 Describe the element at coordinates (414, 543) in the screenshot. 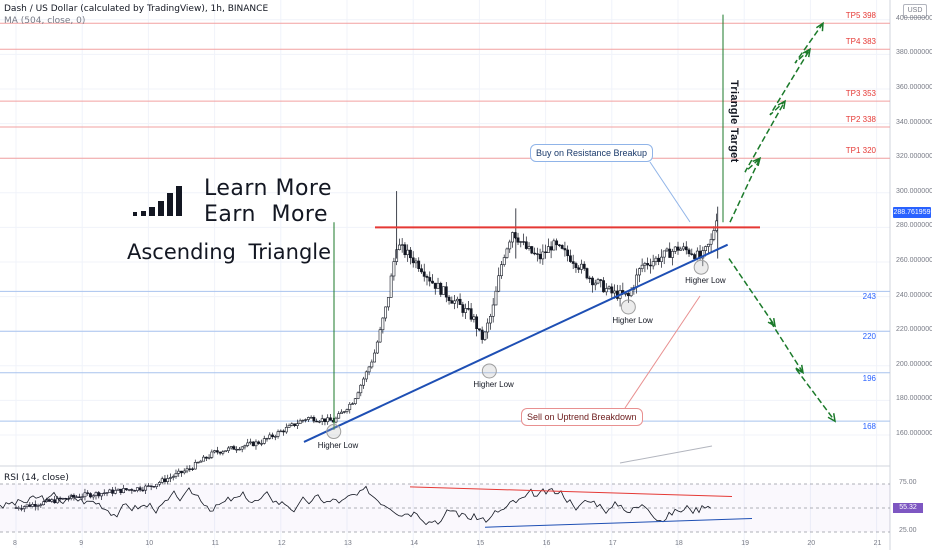

I see `x-tick-label: 14` at that location.